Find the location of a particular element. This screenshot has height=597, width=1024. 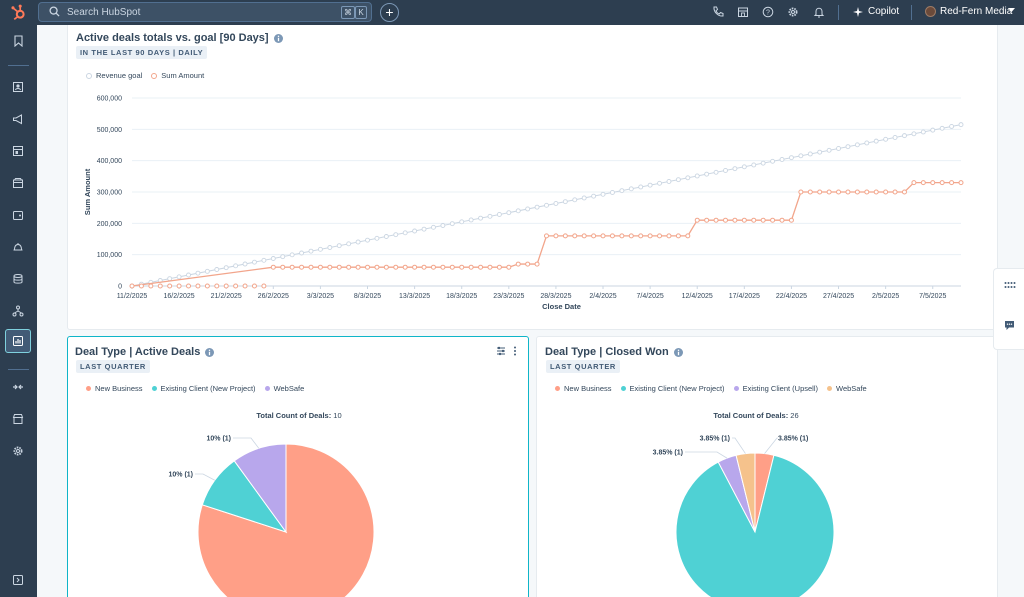

filter-settings-icon is located at coordinates (501, 351).